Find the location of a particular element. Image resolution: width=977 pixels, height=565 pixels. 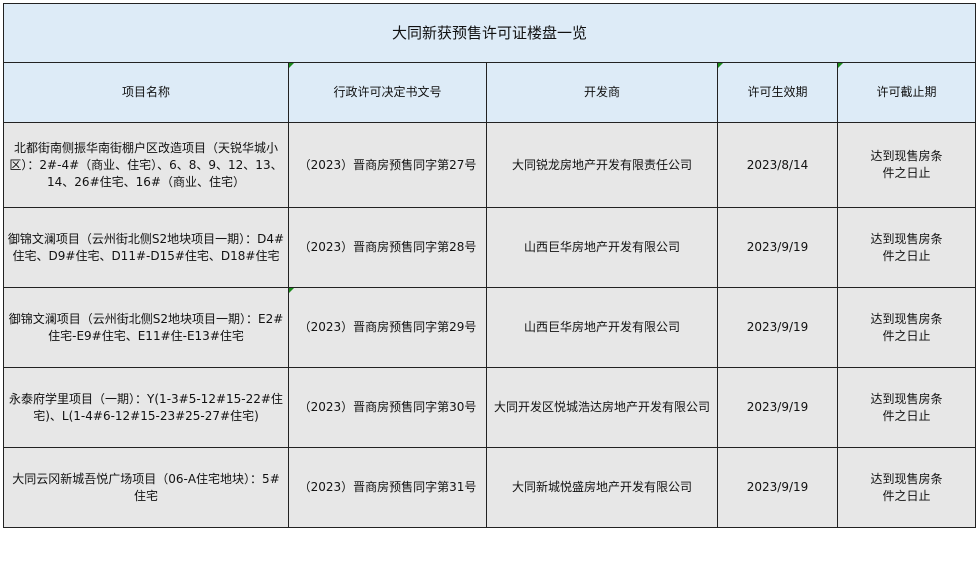

table-title: 大同新获预售许可证楼盘一览 is located at coordinates (489, 33).